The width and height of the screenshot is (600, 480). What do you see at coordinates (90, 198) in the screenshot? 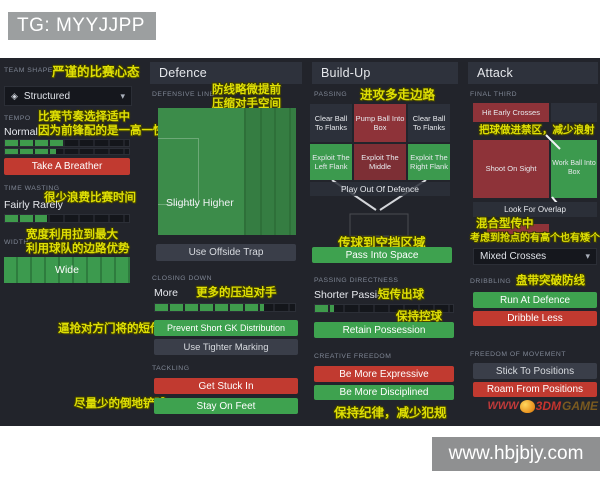
I see `annotation-time-wasting: 很少浪费比赛时间` at bounding box center [90, 198].